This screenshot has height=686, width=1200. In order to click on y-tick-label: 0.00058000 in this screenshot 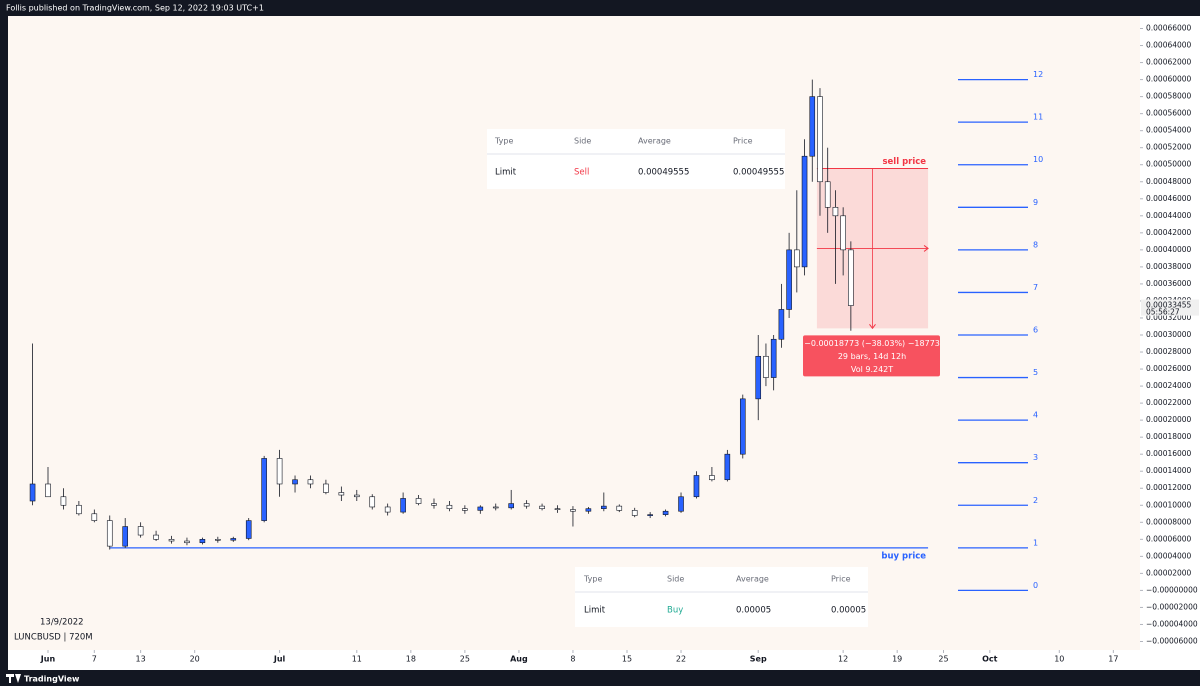, I will do `click(1169, 96)`.